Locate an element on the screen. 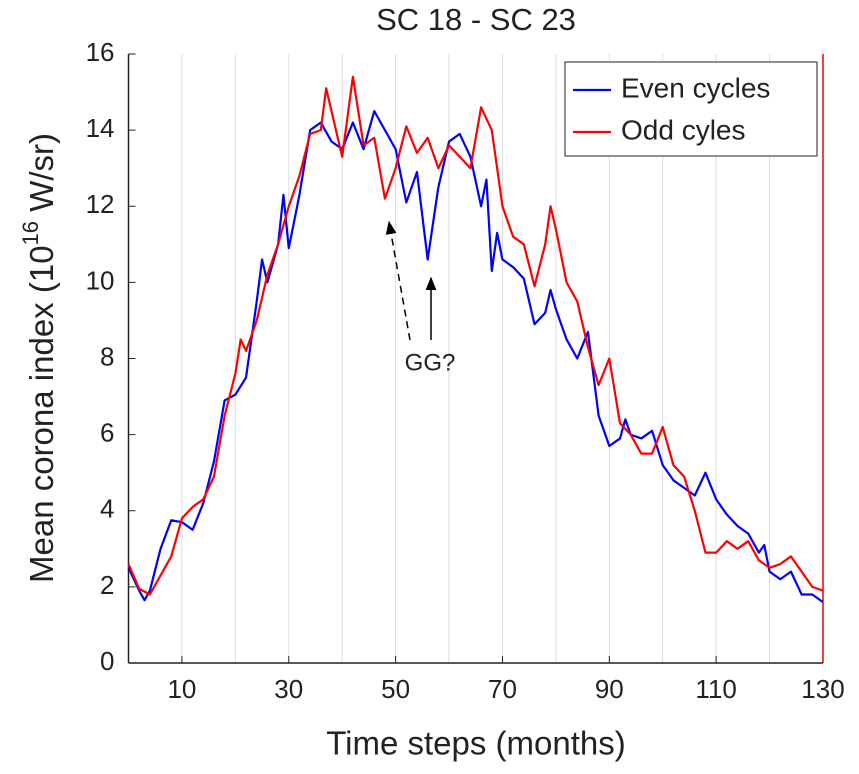 The width and height of the screenshot is (859, 774). y-tick-label: 8 is located at coordinates (107, 356).